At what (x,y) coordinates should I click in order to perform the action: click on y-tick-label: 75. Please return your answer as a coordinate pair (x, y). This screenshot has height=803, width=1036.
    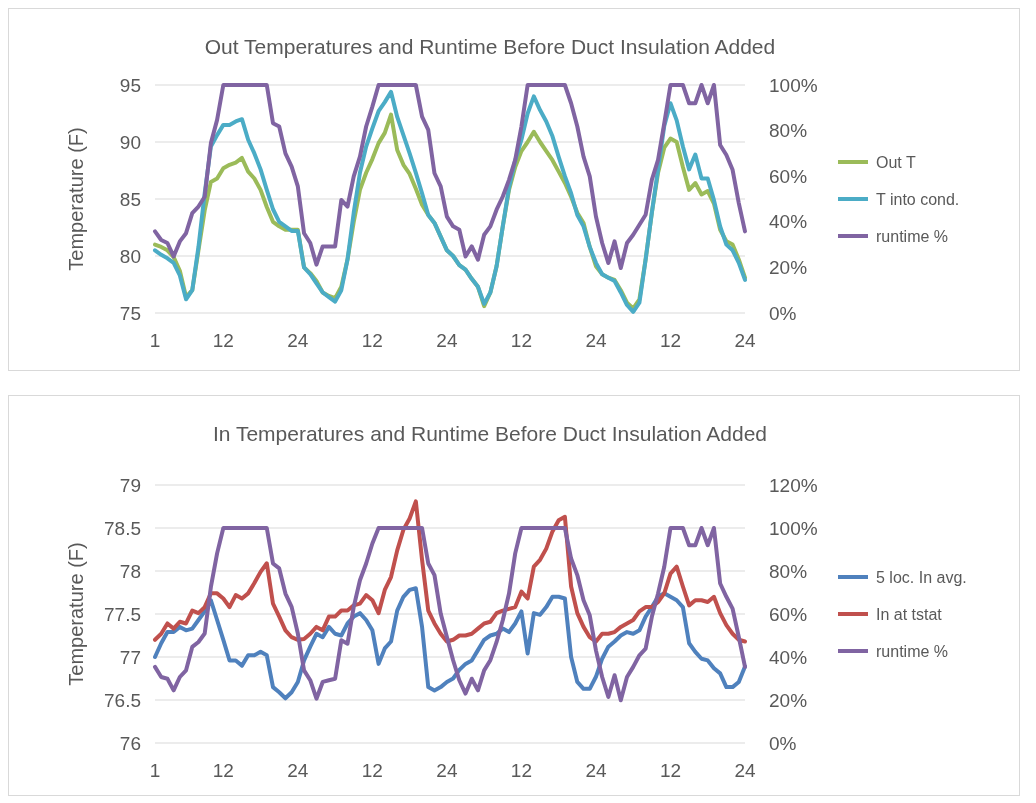
    Looking at the image, I should click on (130, 313).